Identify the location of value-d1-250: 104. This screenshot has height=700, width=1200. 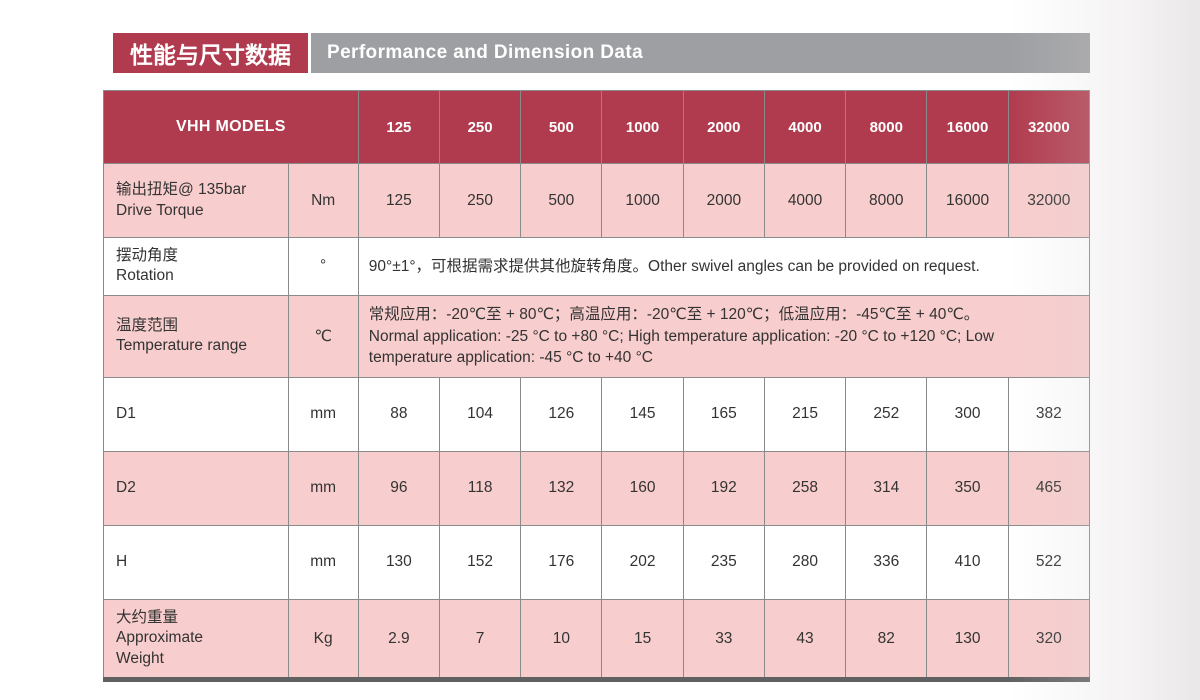
(480, 414).